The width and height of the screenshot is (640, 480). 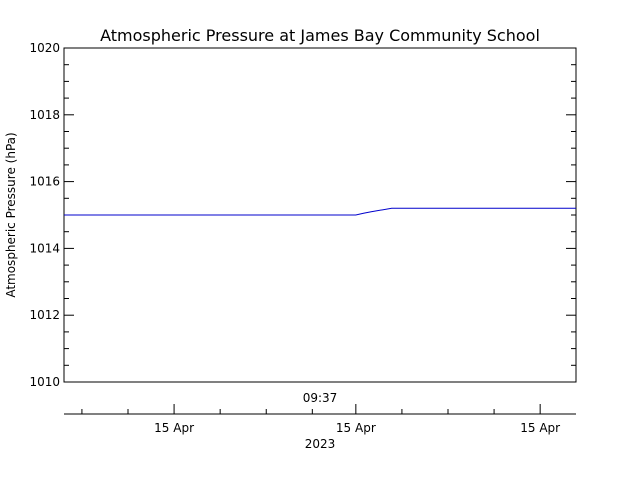 What do you see at coordinates (320, 398) in the screenshot?
I see `time-label: 09:37` at bounding box center [320, 398].